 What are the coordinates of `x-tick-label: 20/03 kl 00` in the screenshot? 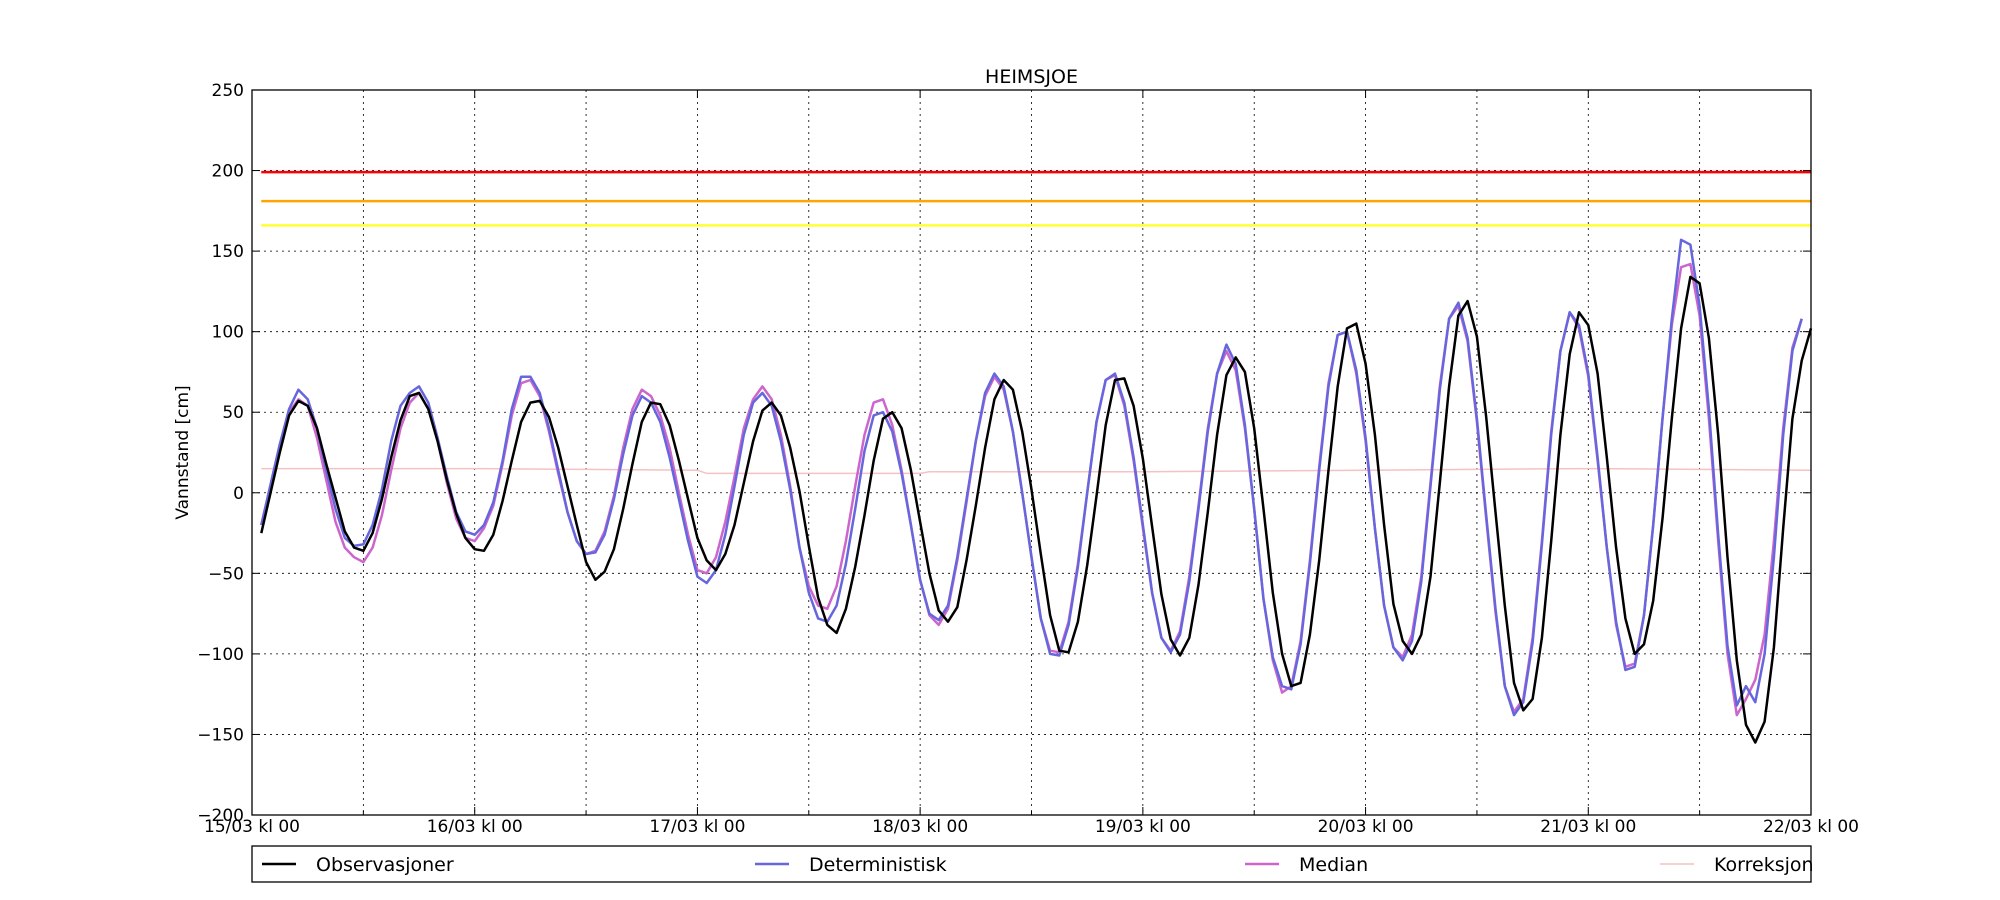 It's located at (1366, 827).